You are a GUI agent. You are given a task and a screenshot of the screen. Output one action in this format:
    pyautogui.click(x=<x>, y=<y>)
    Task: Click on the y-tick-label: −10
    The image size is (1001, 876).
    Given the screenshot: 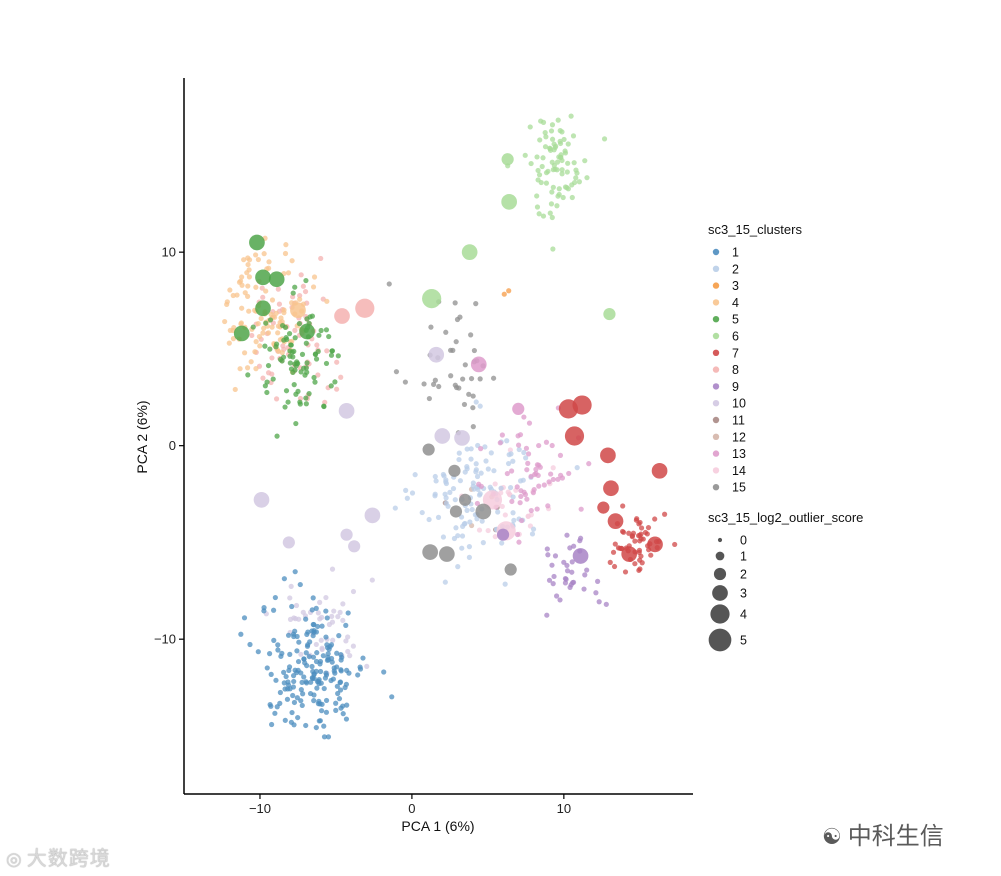 What is the action you would take?
    pyautogui.click(x=165, y=639)
    